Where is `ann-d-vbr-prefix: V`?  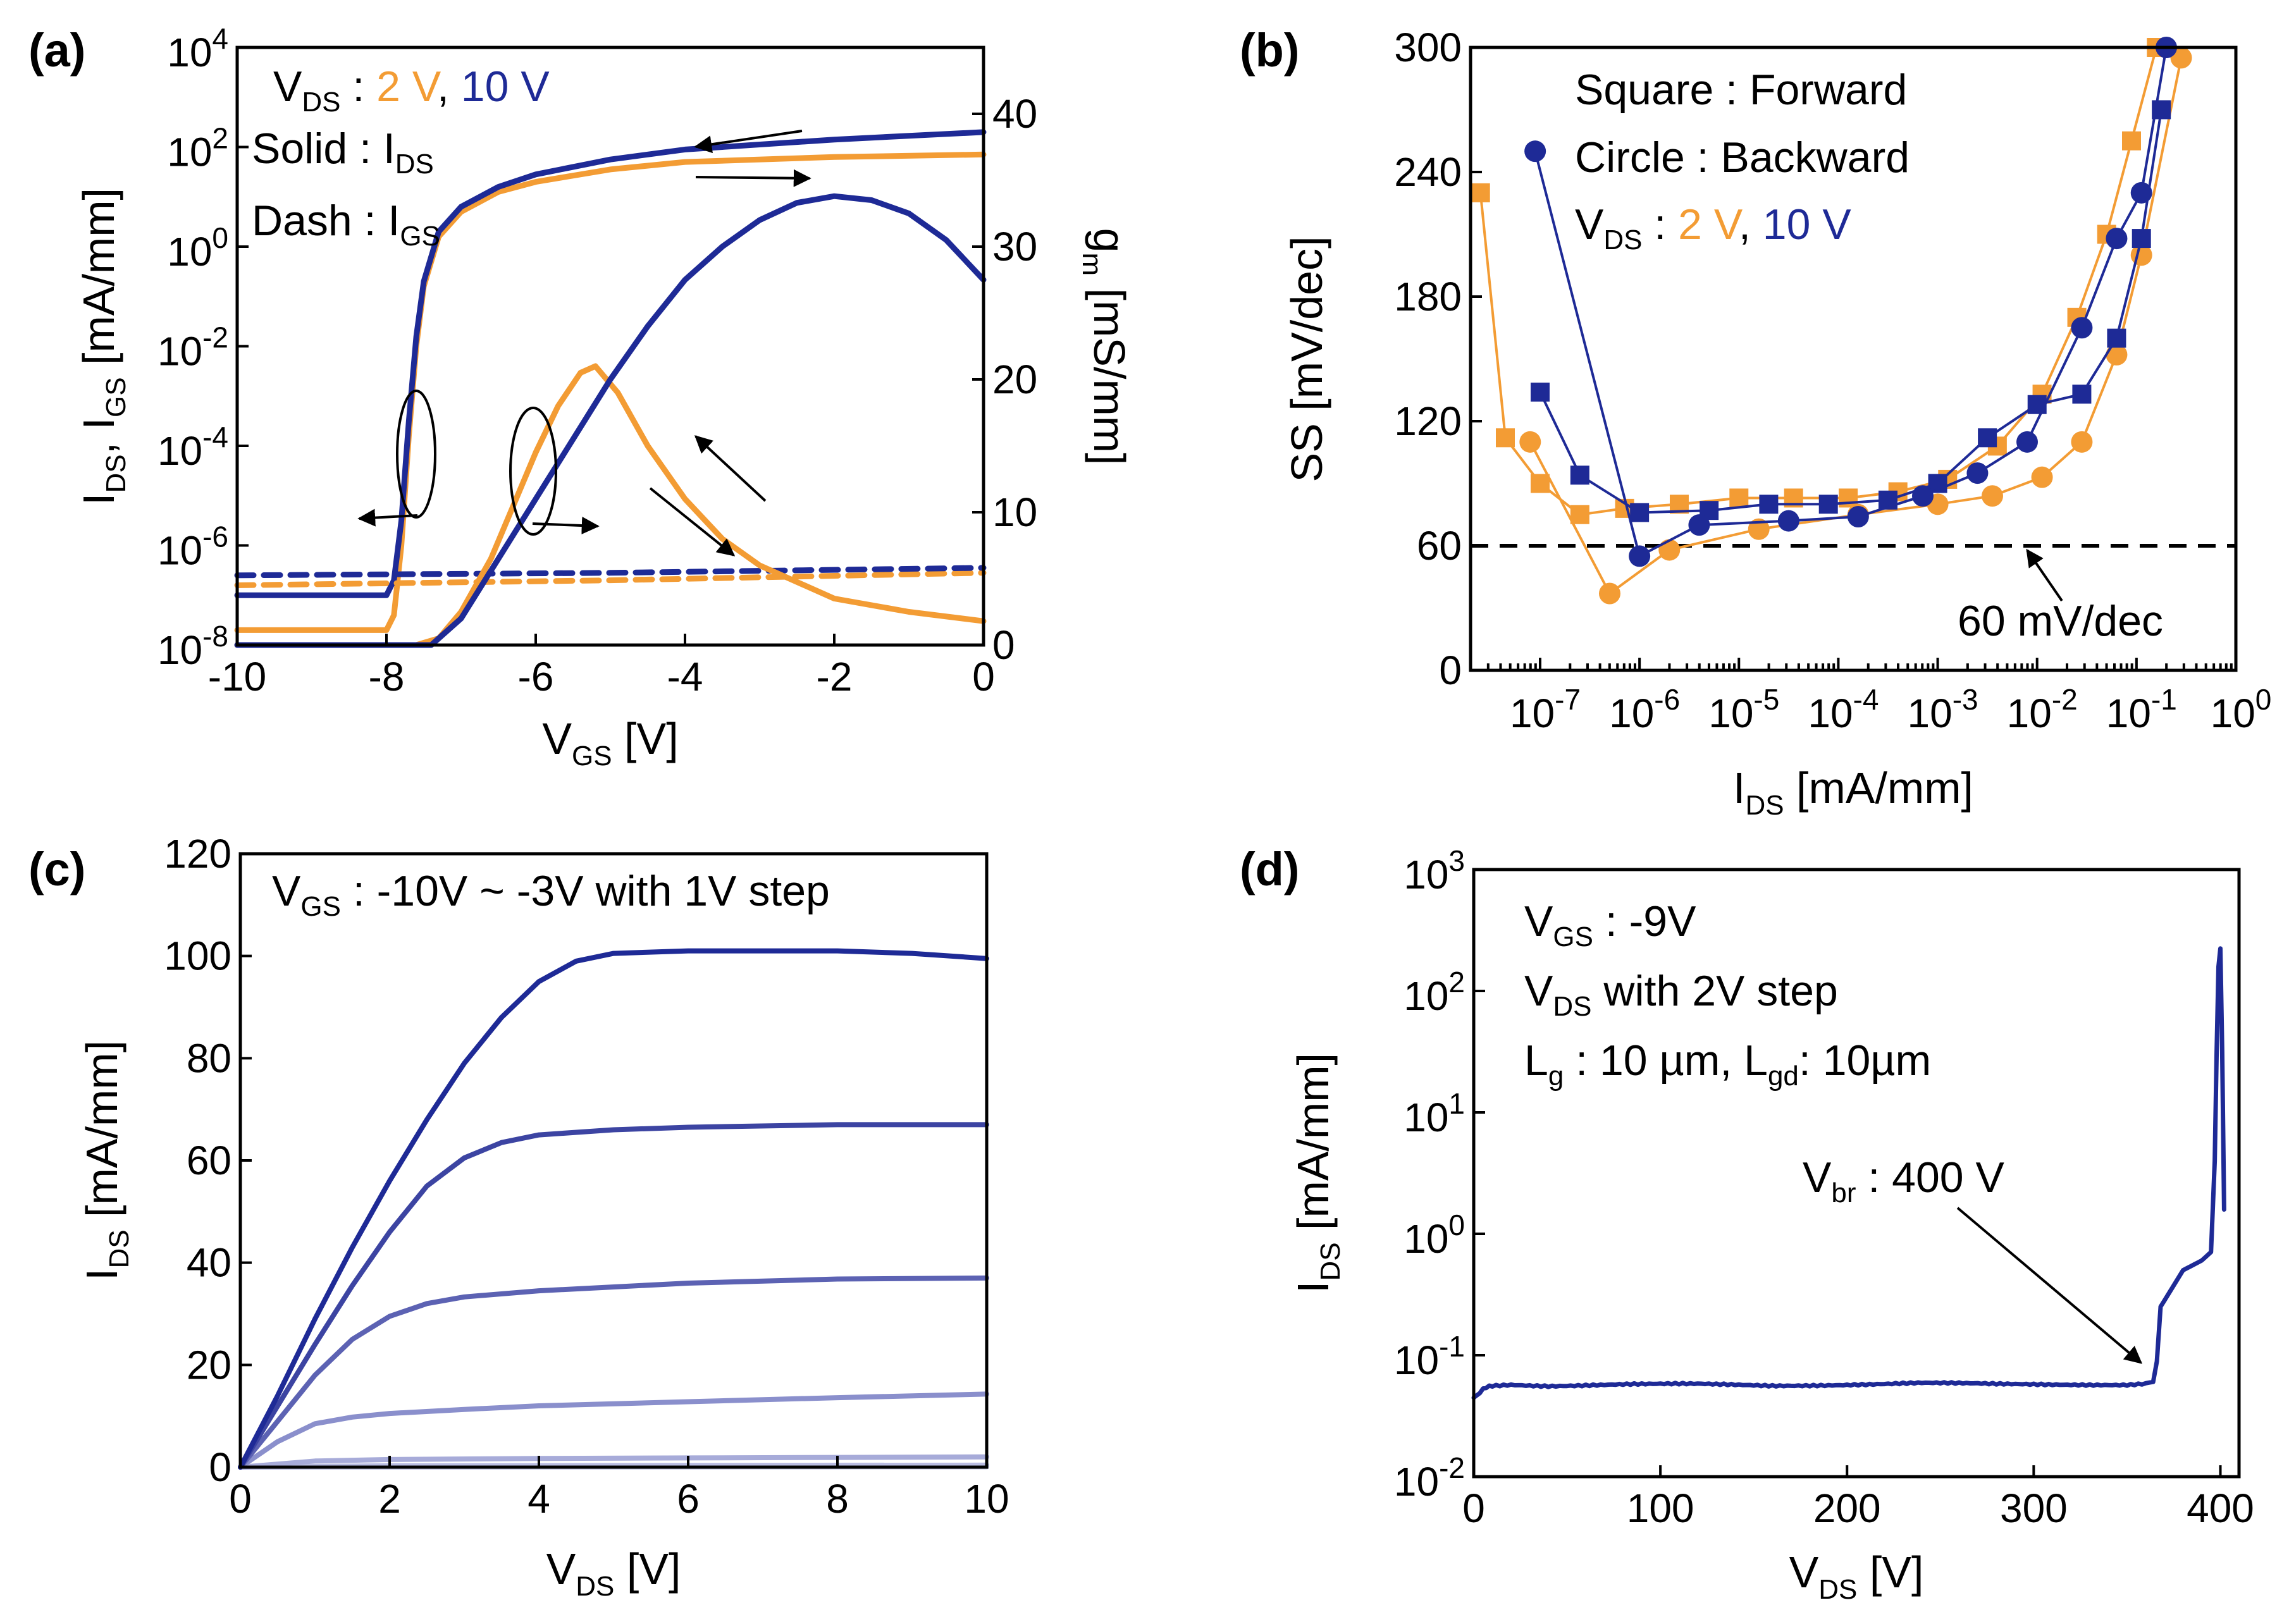
ann-d-vbr-prefix: V is located at coordinates (1817, 1177).